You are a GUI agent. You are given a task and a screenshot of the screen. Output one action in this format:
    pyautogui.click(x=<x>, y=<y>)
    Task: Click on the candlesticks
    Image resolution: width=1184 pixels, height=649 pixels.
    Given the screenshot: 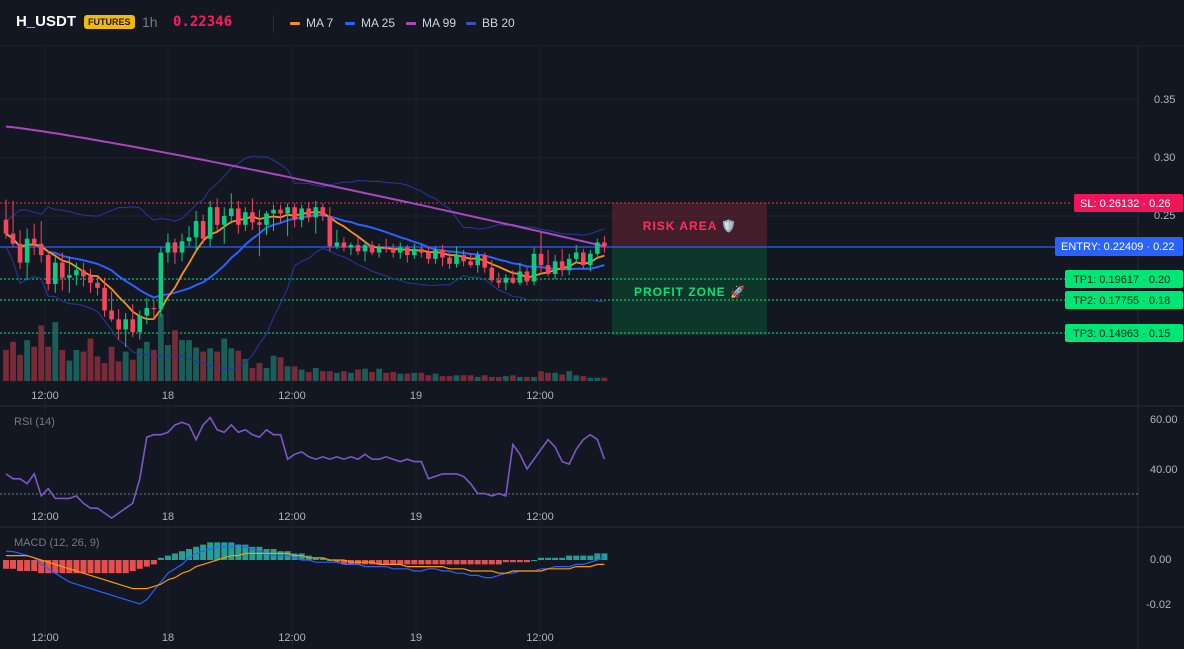 What is the action you would take?
    pyautogui.click(x=305, y=270)
    